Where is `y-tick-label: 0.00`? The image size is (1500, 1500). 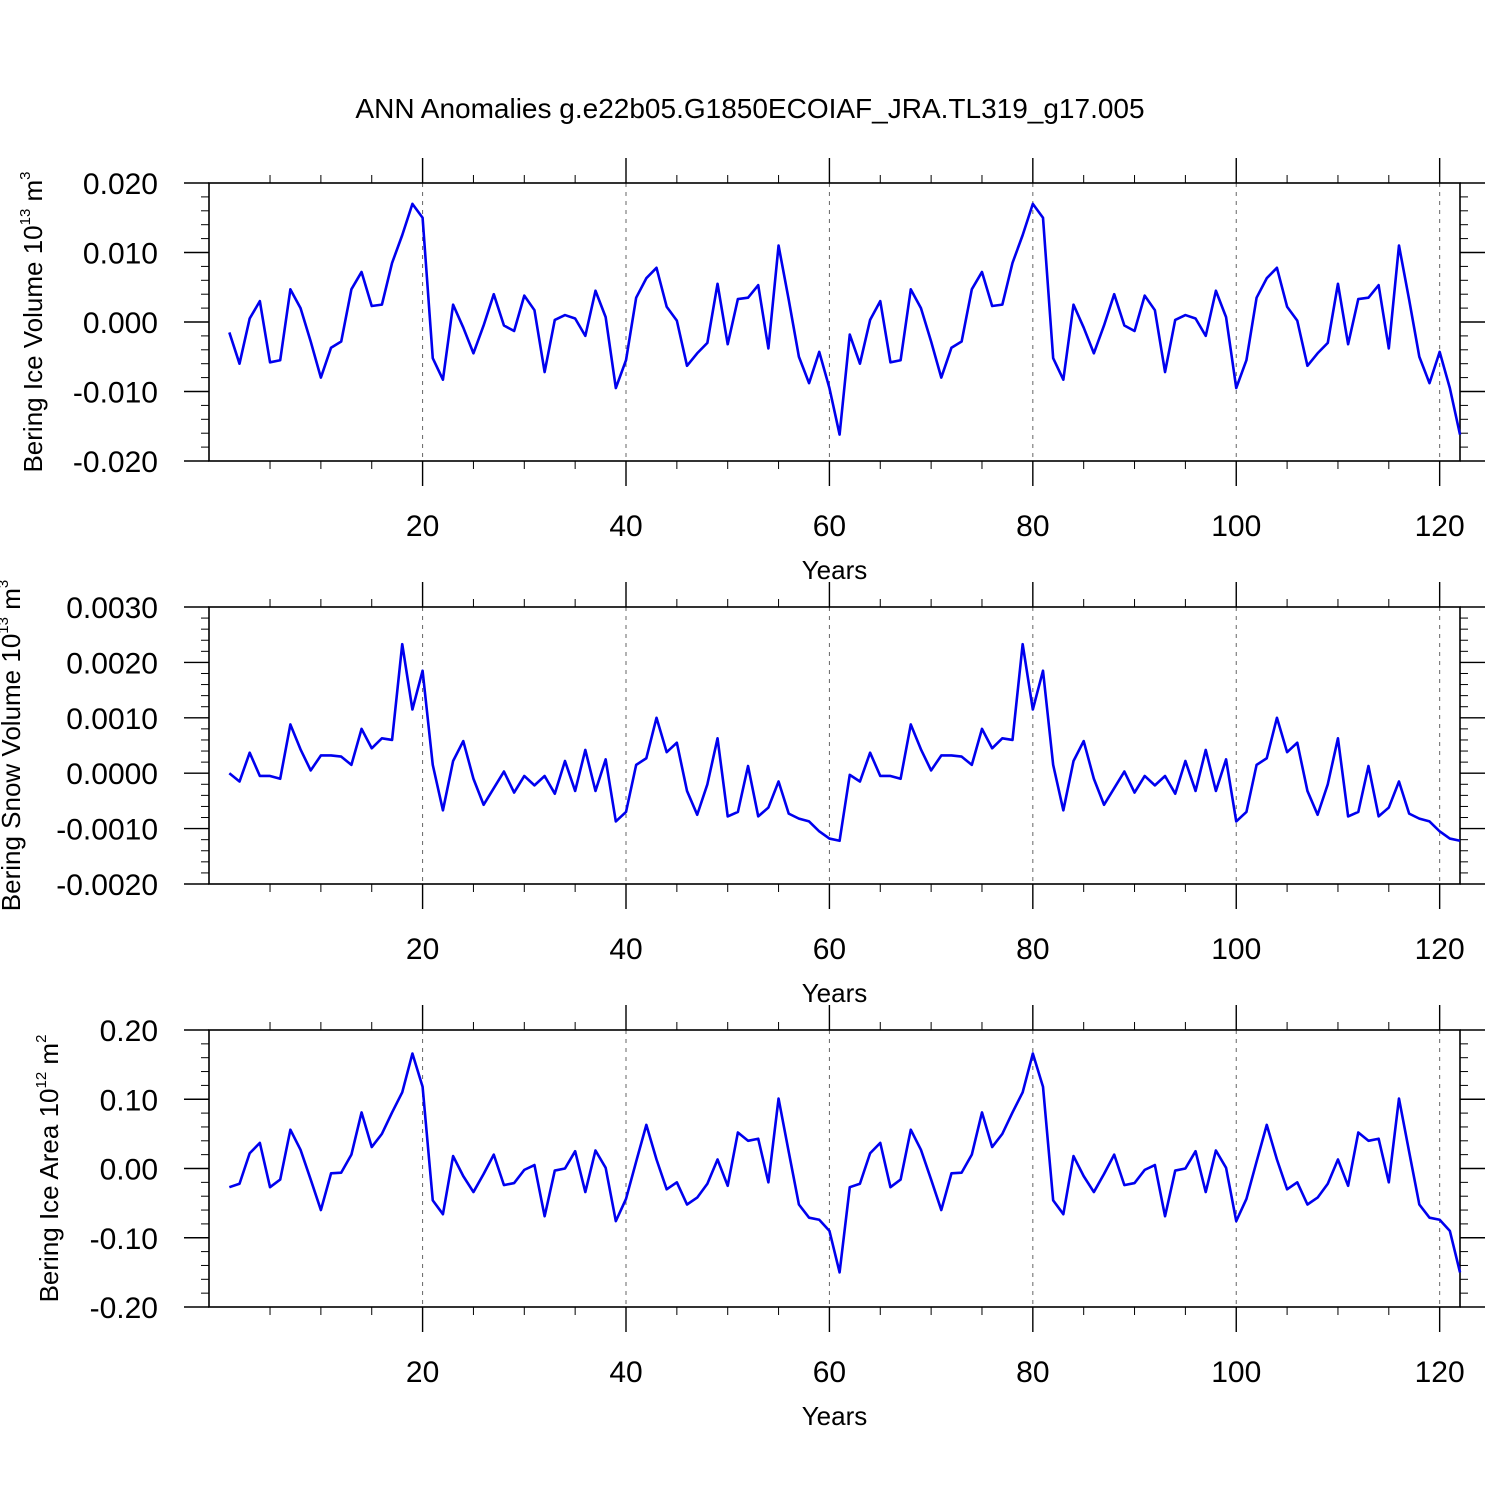
y-tick-label: 0.00 is located at coordinates (129, 1170).